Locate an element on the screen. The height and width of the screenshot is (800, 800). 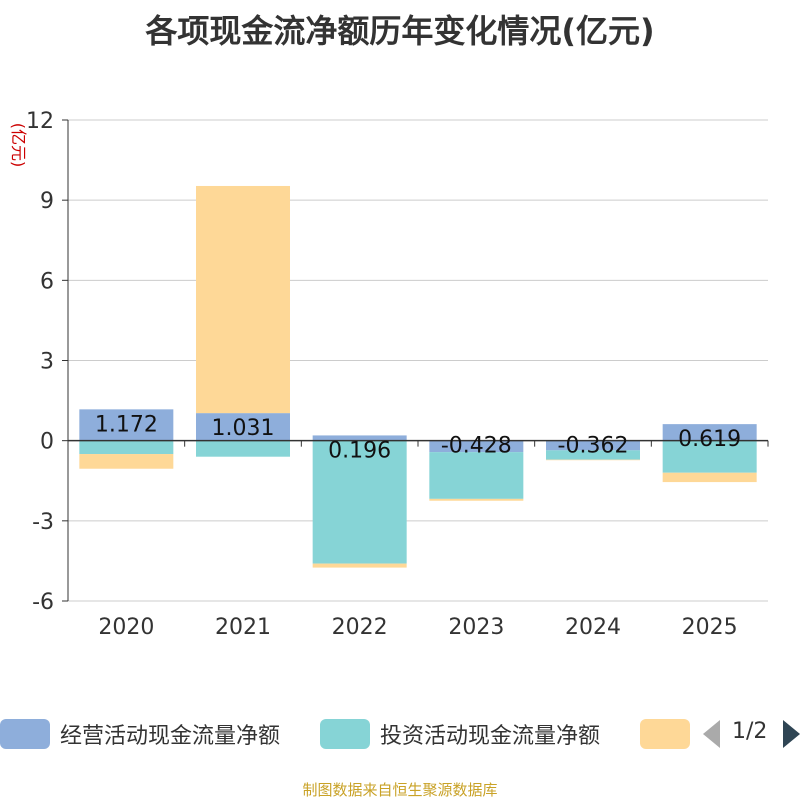
data-label: -0.362 is located at coordinates (593, 446).